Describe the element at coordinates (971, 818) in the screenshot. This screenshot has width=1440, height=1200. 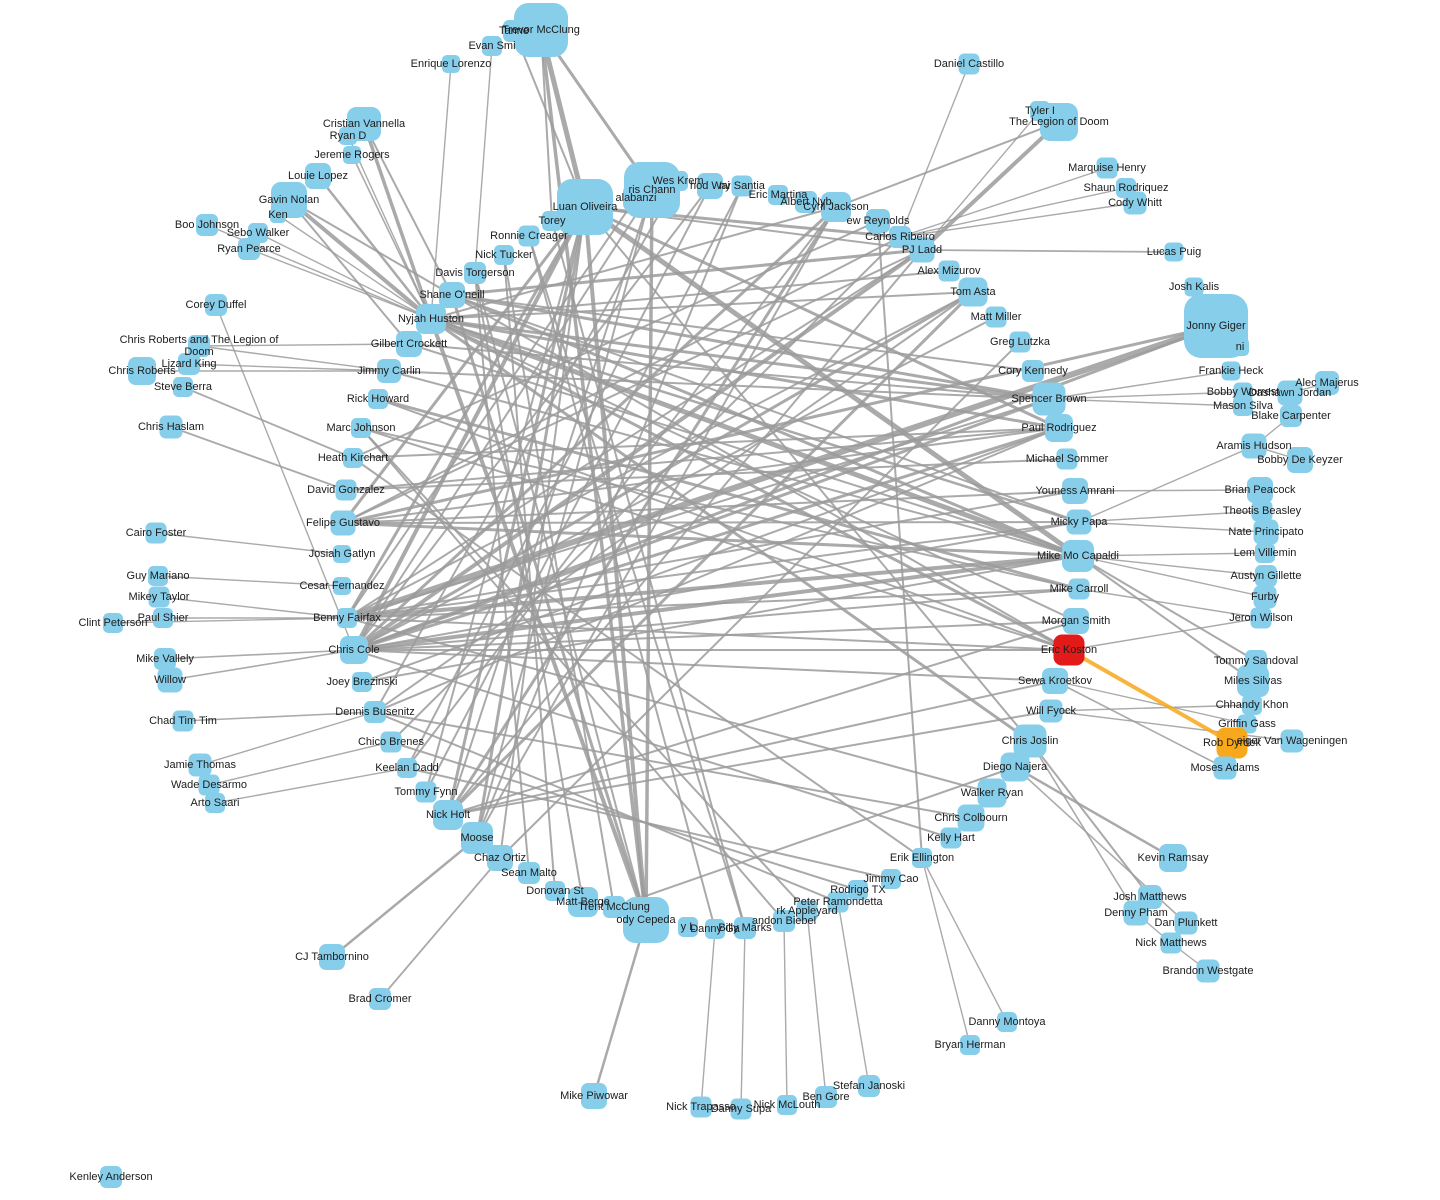
I see `node-chris-colbourn` at that location.